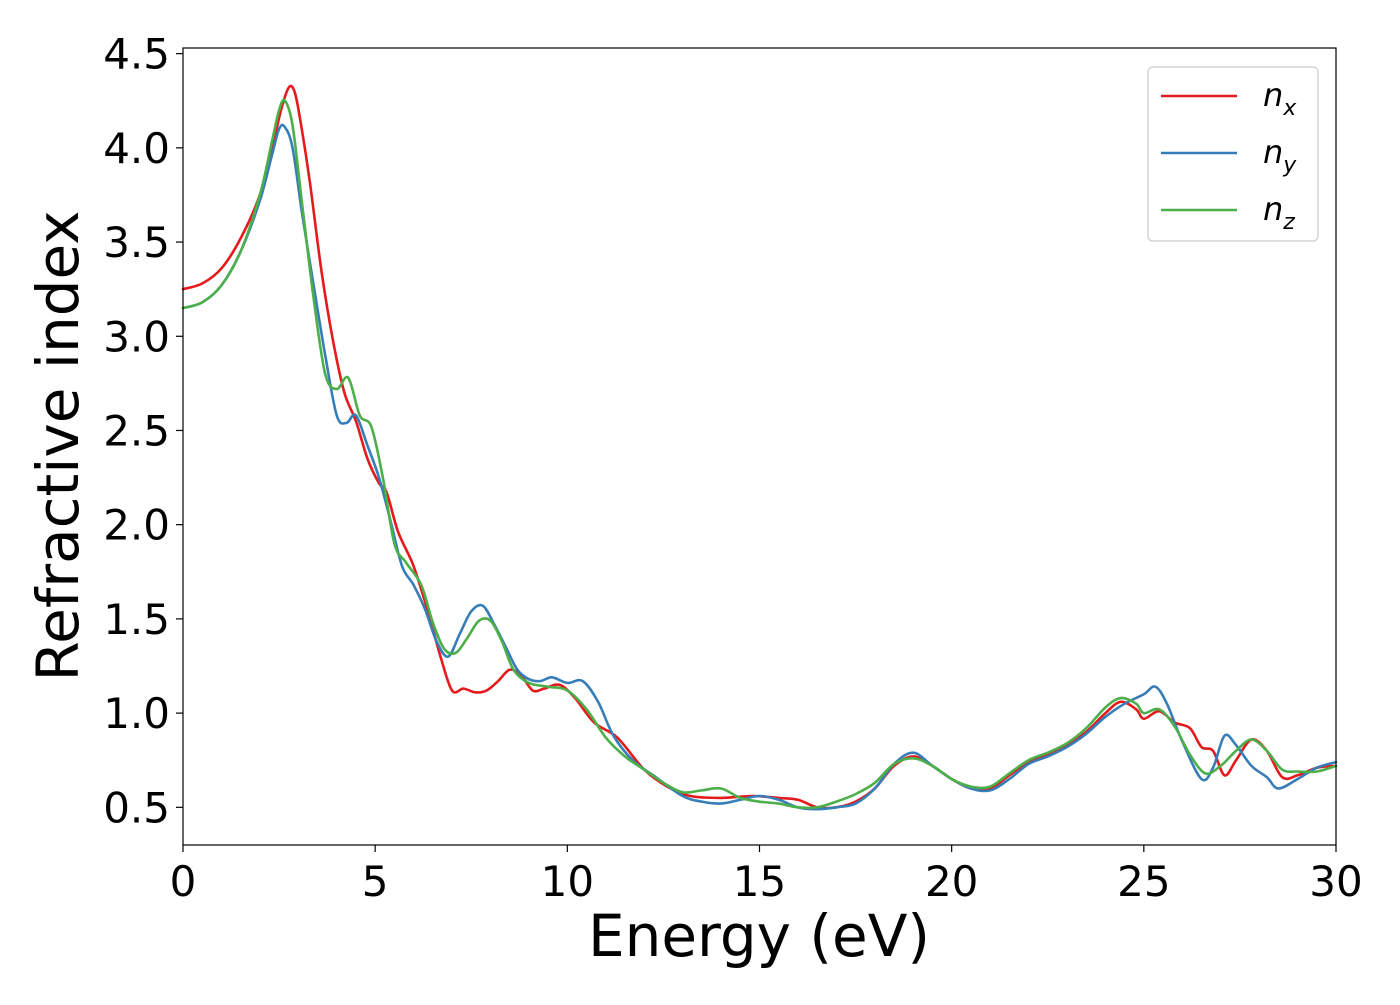 This screenshot has height=1005, width=1400. What do you see at coordinates (759, 881) in the screenshot?
I see `x-tick-label: 15` at bounding box center [759, 881].